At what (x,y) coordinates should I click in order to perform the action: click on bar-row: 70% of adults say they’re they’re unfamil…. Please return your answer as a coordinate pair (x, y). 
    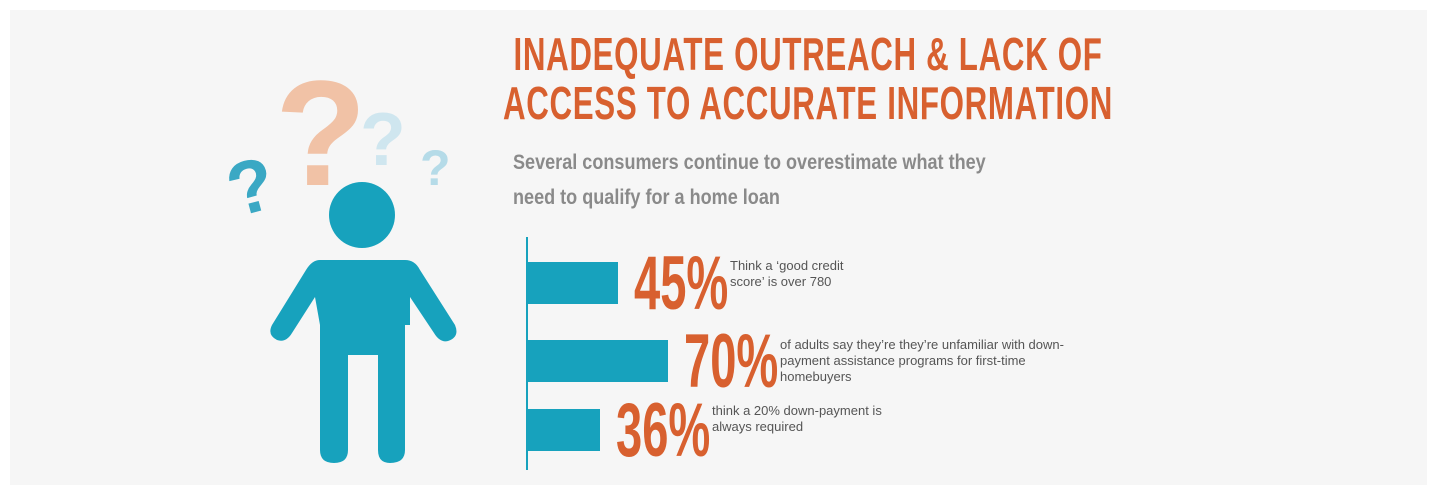
    Looking at the image, I should click on (796, 361).